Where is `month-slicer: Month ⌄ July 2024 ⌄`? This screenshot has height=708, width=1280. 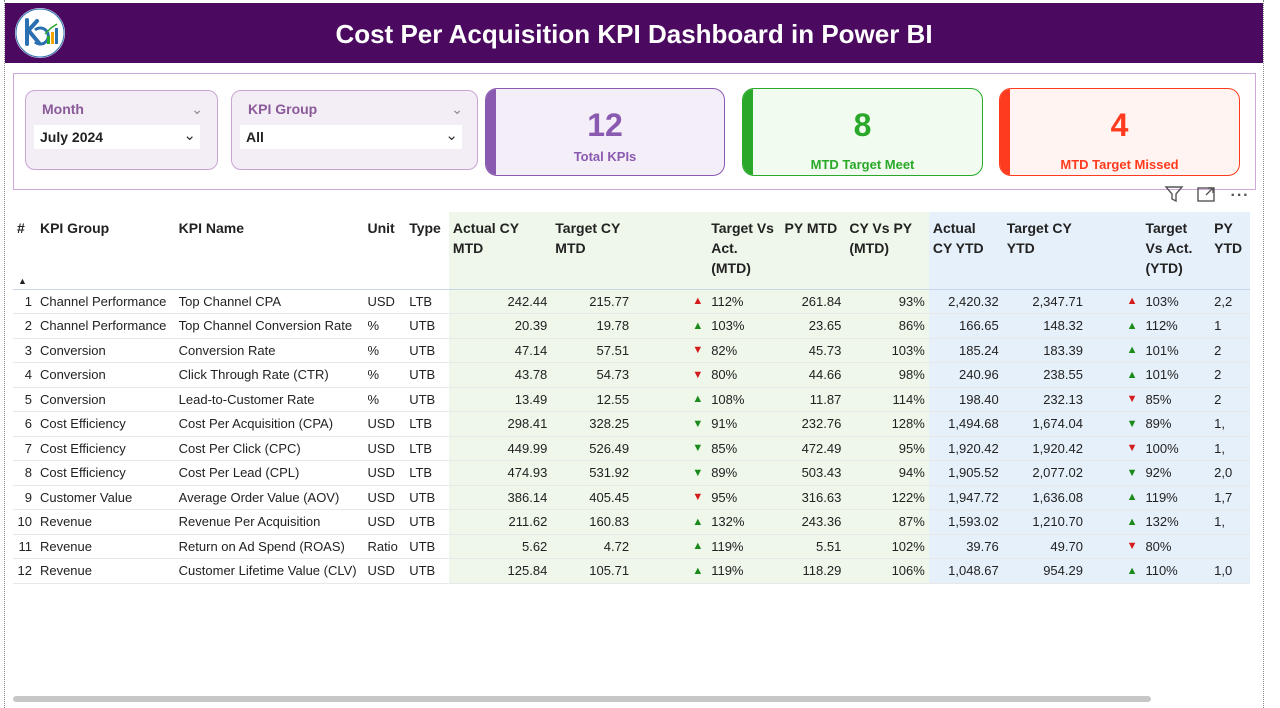
month-slicer: Month ⌄ July 2024 ⌄ is located at coordinates (121, 130).